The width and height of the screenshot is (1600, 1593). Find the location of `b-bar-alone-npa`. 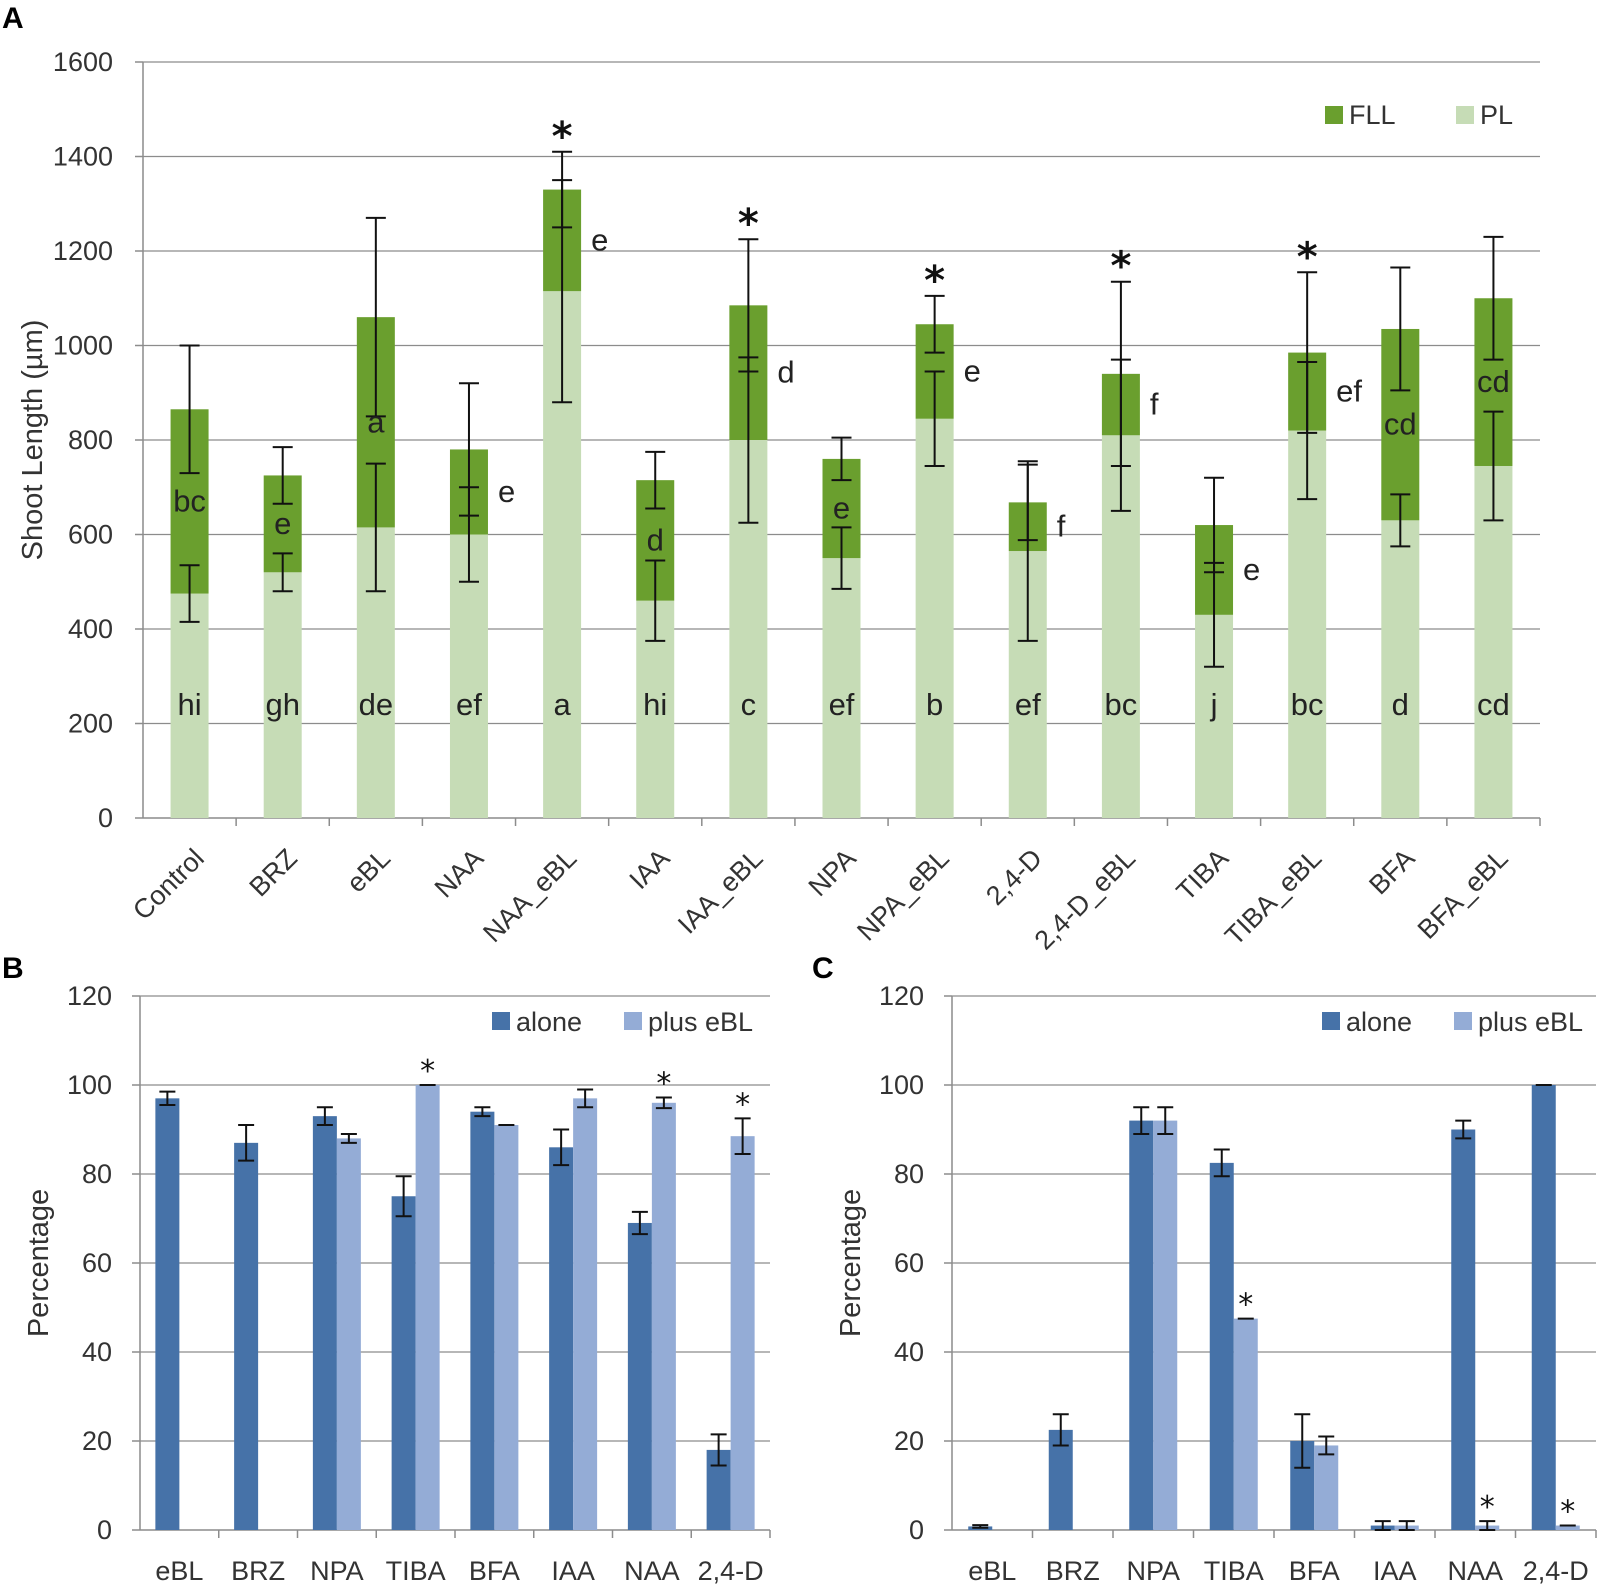

b-bar-alone-npa is located at coordinates (324, 1323).